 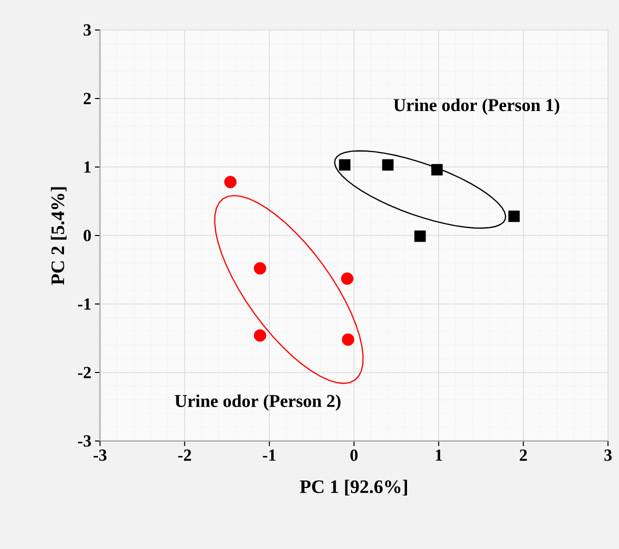 What do you see at coordinates (58, 236) in the screenshot?
I see `y-axis-title: PC 2 [5.4%]` at bounding box center [58, 236].